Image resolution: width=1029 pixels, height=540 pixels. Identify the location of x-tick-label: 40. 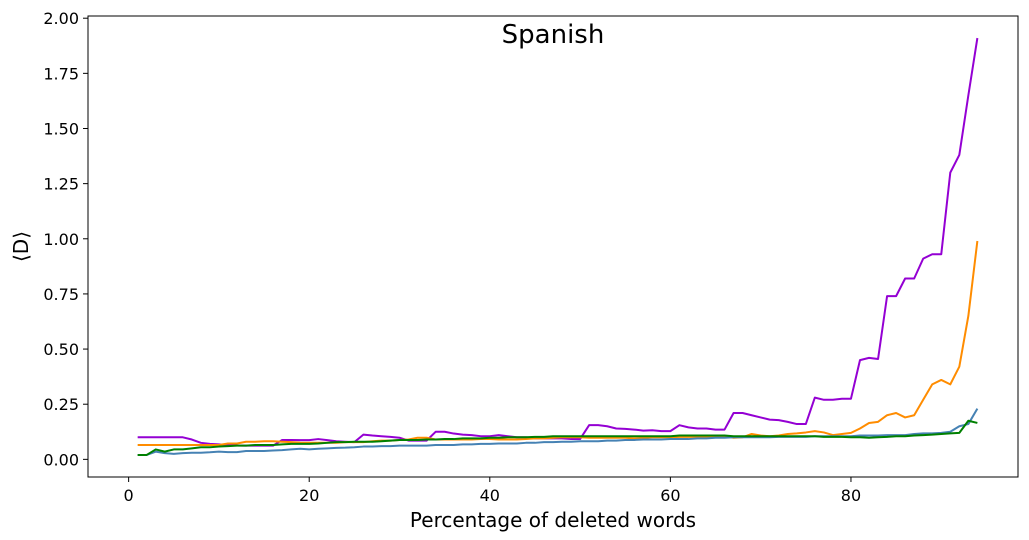
(490, 495).